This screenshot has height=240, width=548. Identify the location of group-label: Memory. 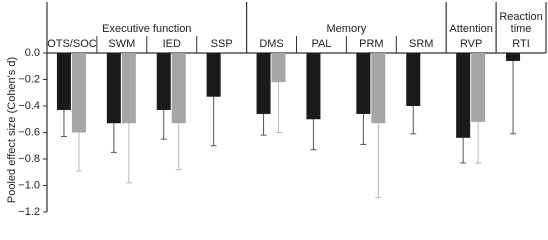
(346, 29).